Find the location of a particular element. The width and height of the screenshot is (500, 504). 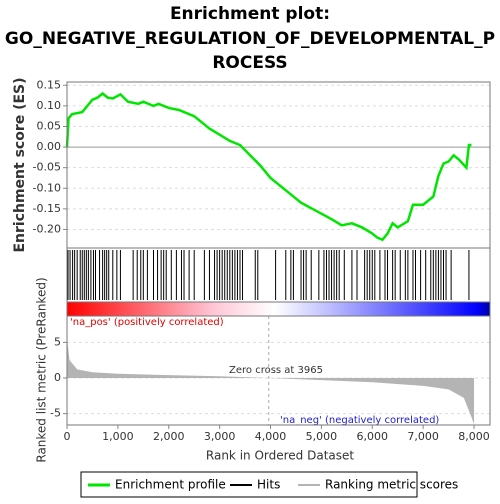

title: Enrichment plot: is located at coordinates (250, 14).